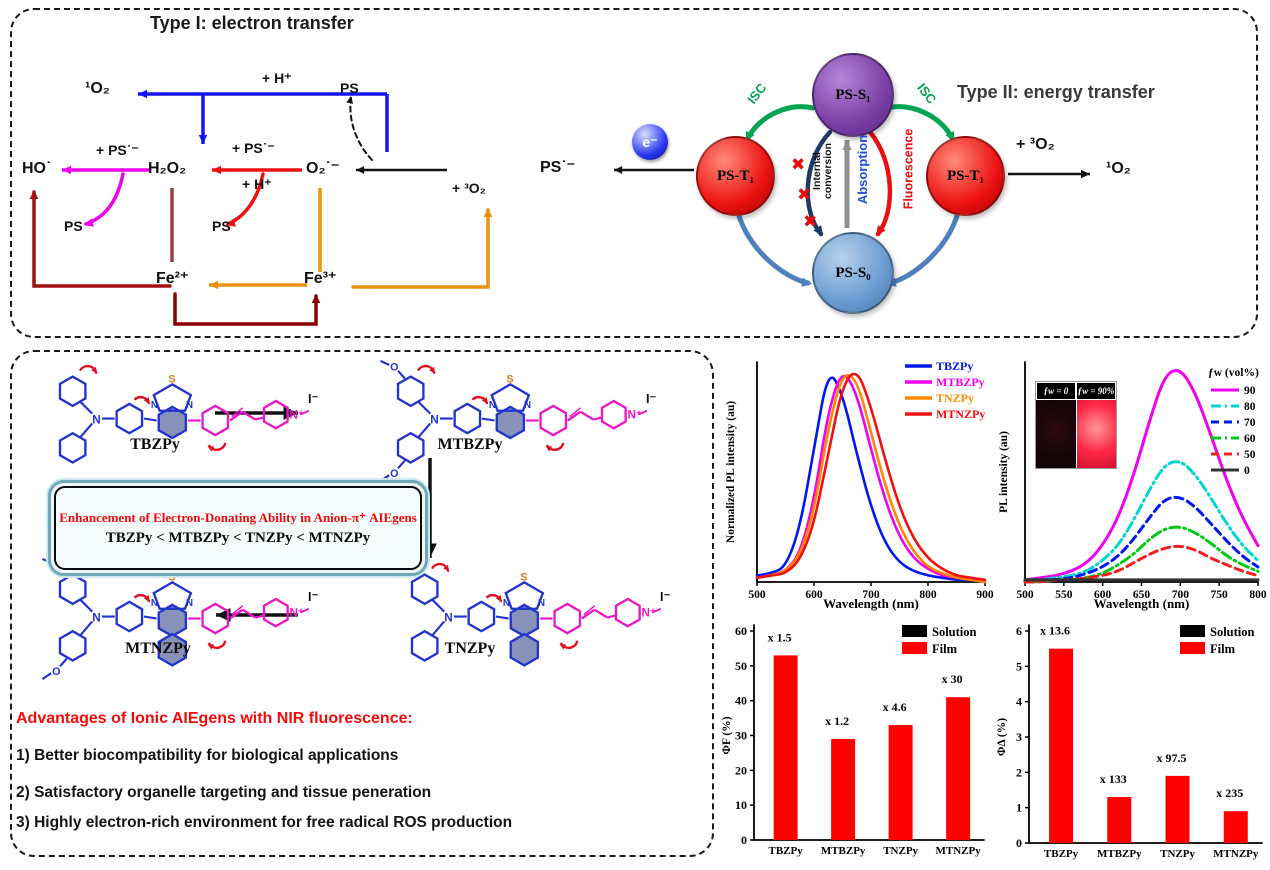 The width and height of the screenshot is (1270, 870). I want to click on svg-text: 60, so click(1250, 439).